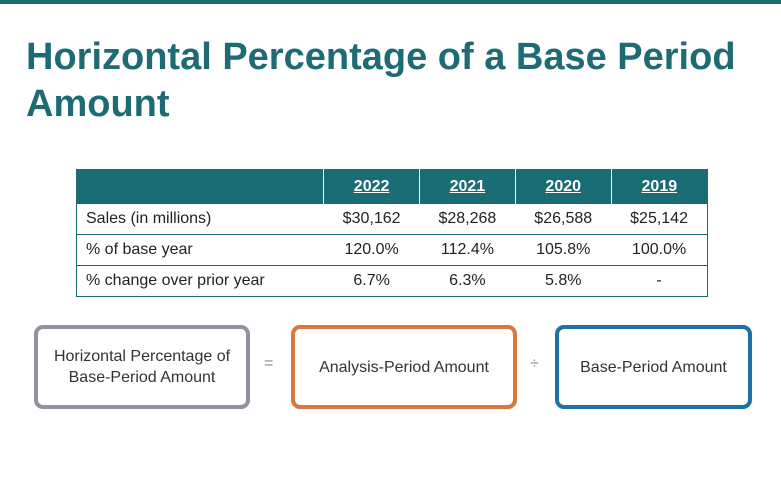 This screenshot has height=504, width=781. Describe the element at coordinates (659, 281) in the screenshot. I see `table-cell: -` at that location.